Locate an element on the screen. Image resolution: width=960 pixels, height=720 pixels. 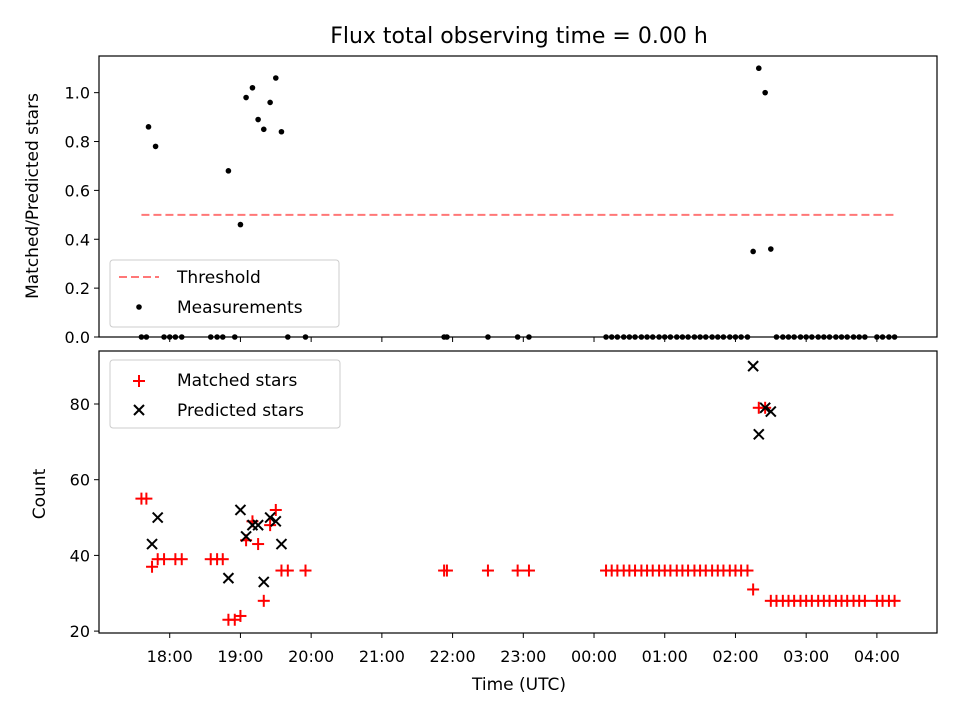
matched-legend-label: Matched stars is located at coordinates (237, 381).